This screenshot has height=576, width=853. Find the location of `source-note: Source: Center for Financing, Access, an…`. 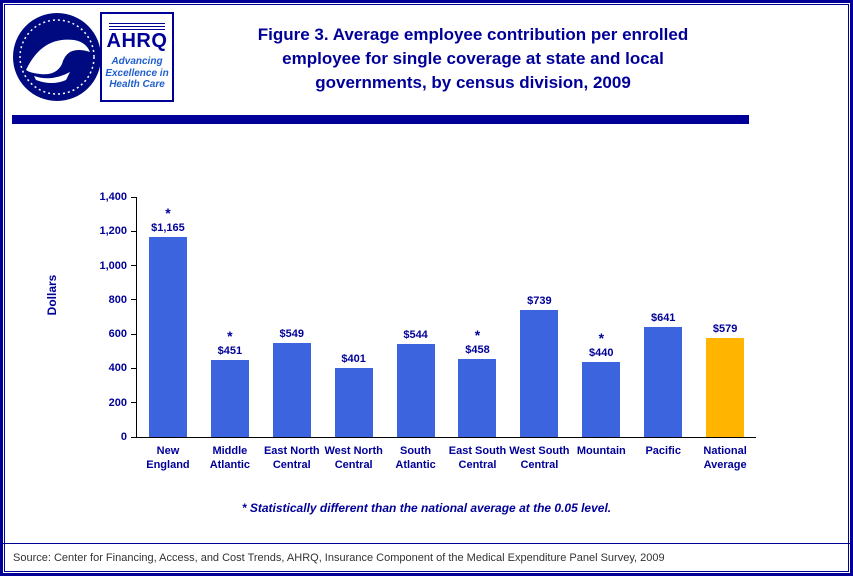

source-note: Source: Center for Financing, Access, an… is located at coordinates (339, 558).